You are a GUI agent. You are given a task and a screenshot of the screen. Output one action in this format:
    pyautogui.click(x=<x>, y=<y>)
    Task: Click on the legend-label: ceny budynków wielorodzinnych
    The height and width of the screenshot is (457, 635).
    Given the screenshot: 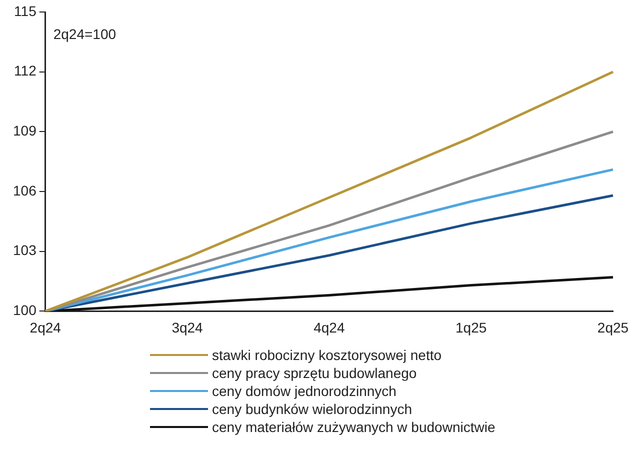 What is the action you would take?
    pyautogui.click(x=312, y=409)
    